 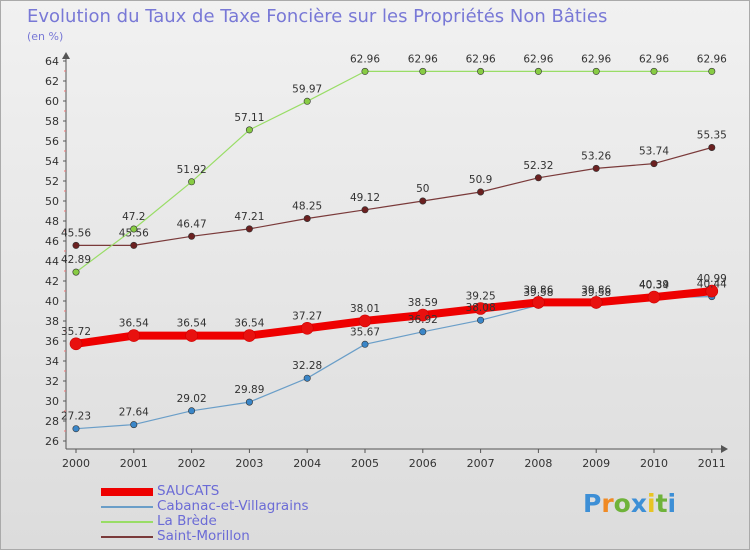 What do you see at coordinates (127, 507) in the screenshot?
I see `legend-swatch-cabanac` at bounding box center [127, 507].